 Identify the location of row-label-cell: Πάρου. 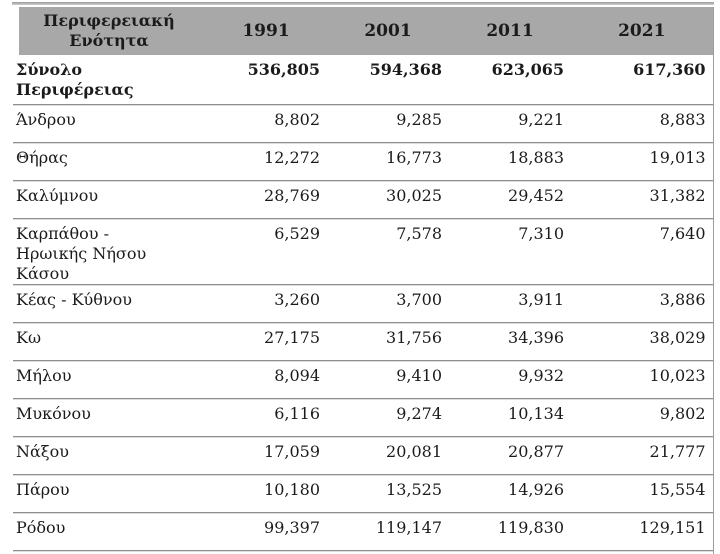
(109, 493).